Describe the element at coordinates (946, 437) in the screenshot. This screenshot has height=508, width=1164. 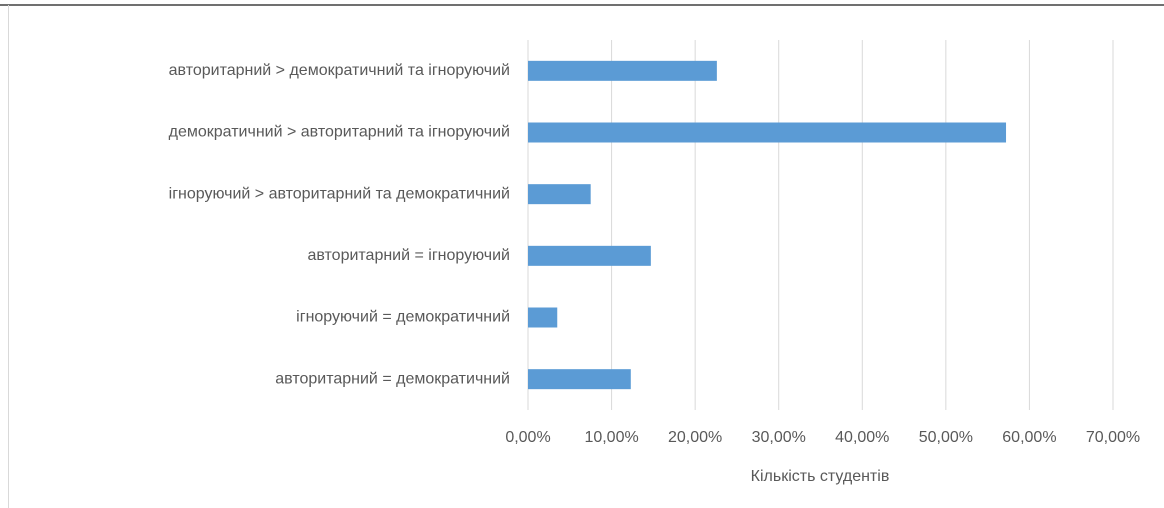
I see `x-tick-label: 50,00%` at that location.